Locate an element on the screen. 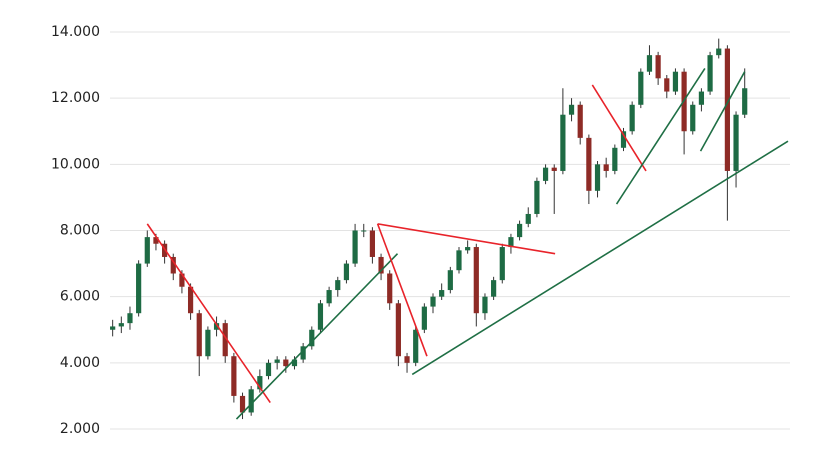  y-tick-label: 4.000 is located at coordinates (80, 363).